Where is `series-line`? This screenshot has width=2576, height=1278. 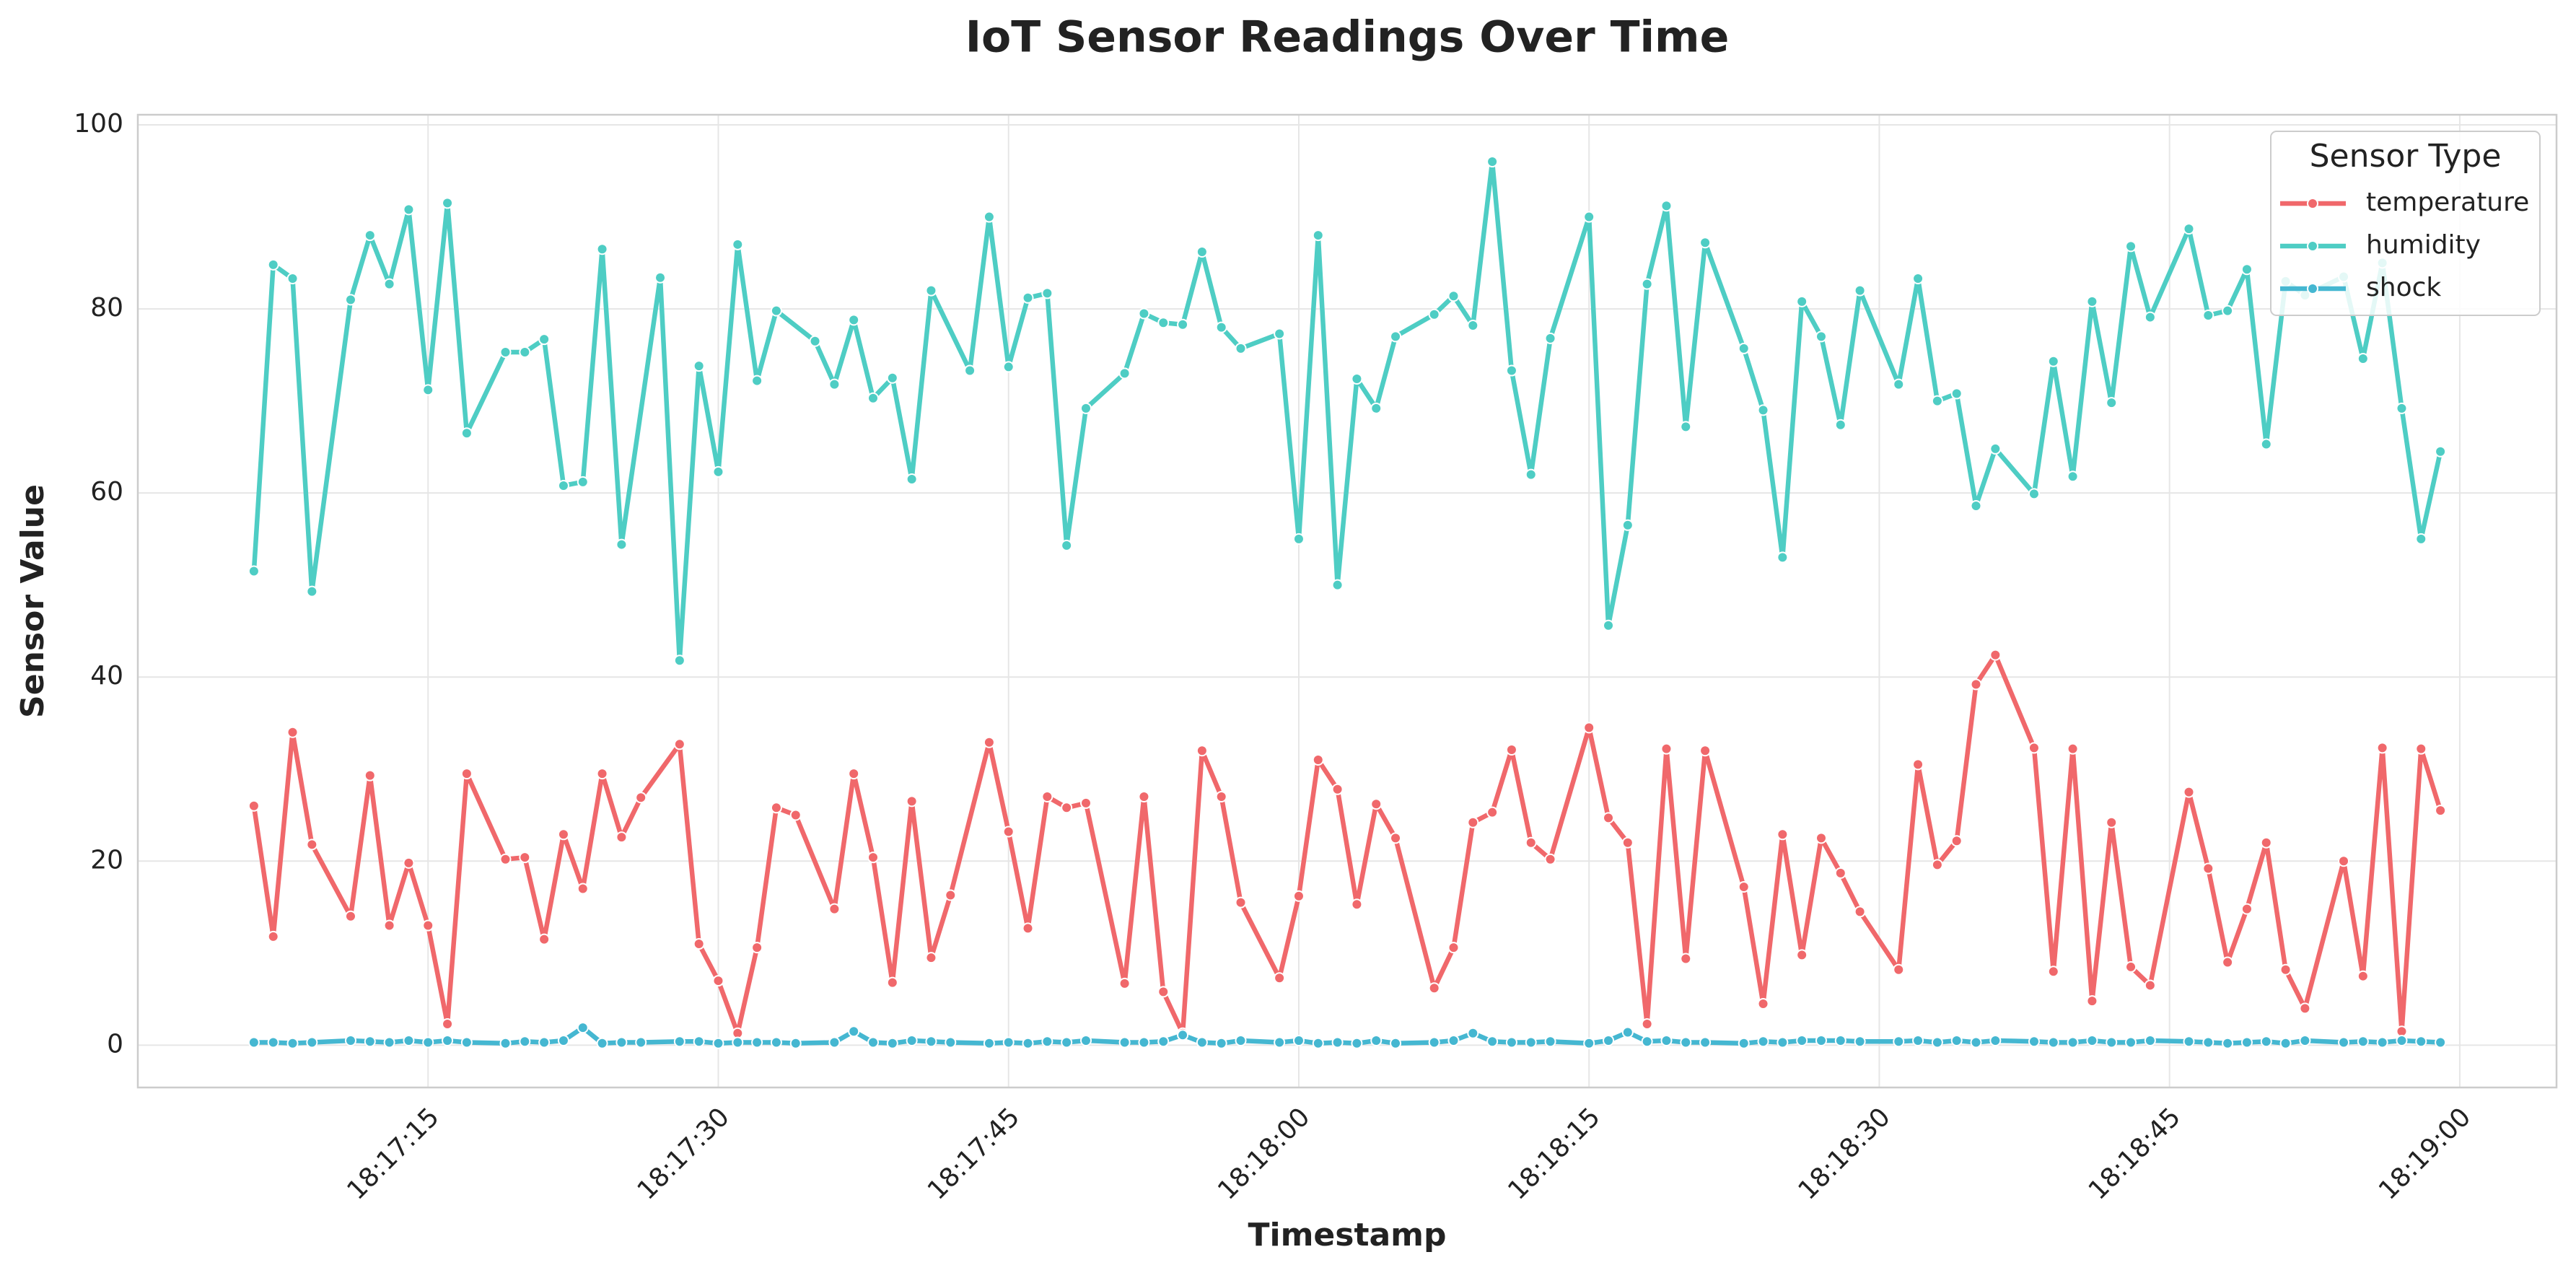 series-line is located at coordinates (1347, 1035).